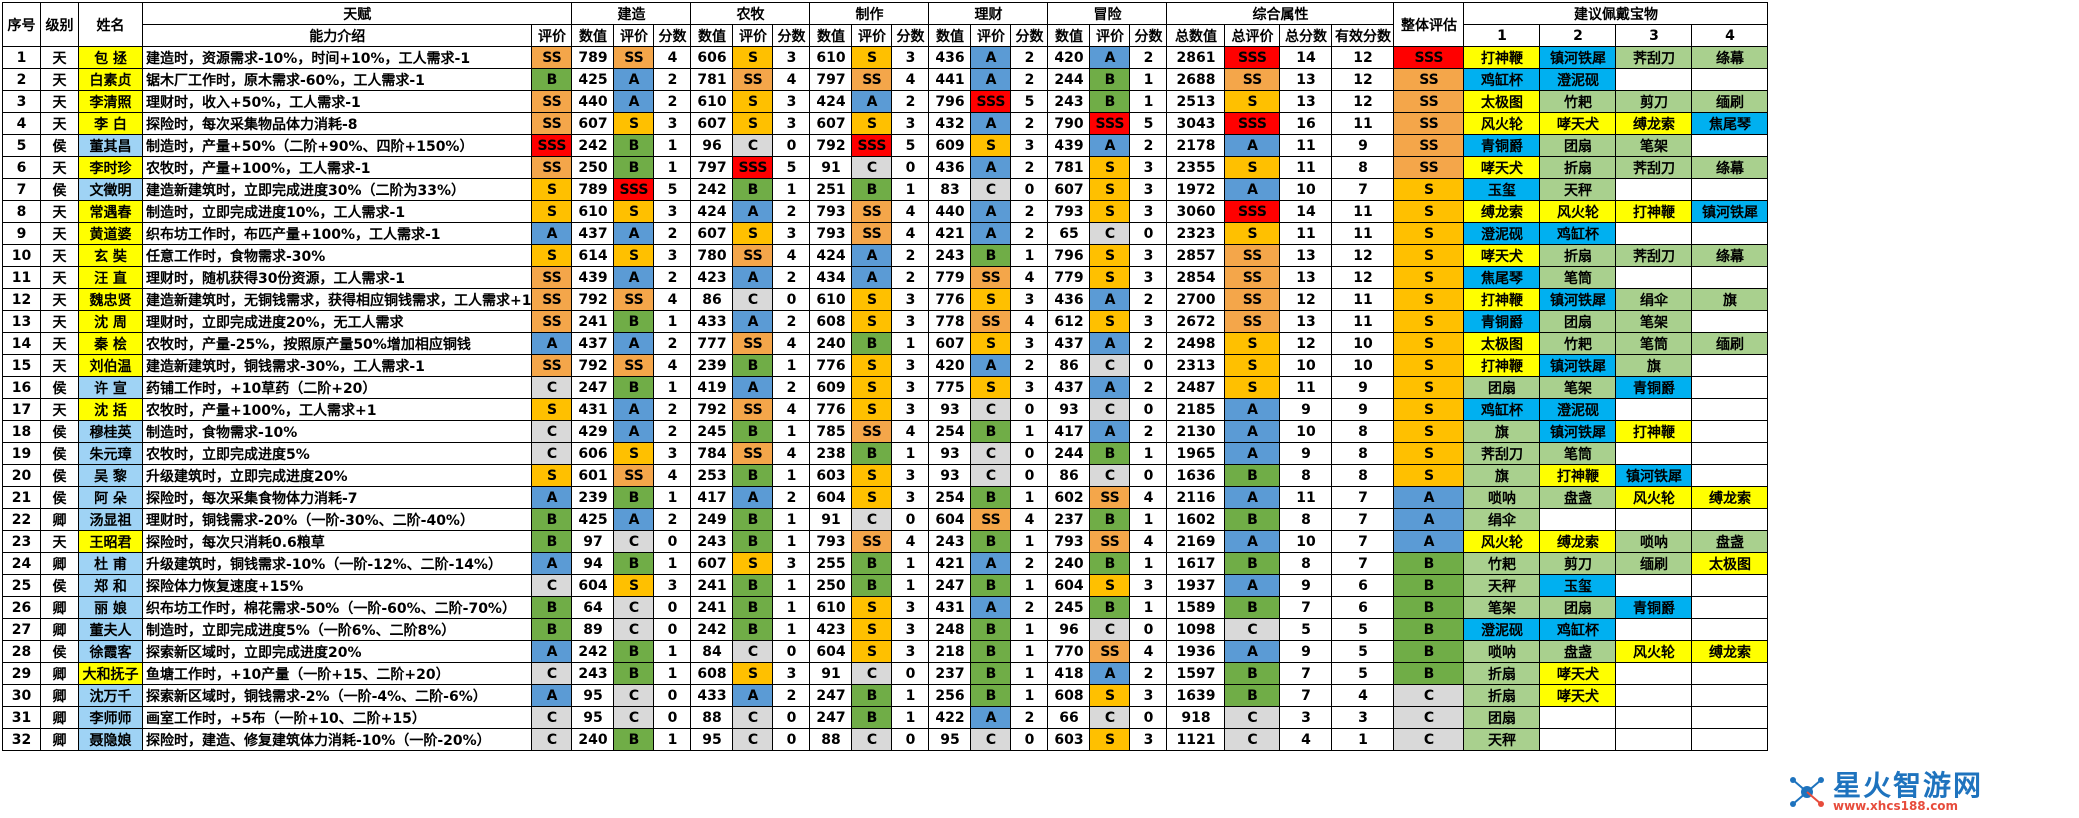  Describe the element at coordinates (1730, 563) in the screenshot. I see `cell-treasure-4: 太极图` at that location.